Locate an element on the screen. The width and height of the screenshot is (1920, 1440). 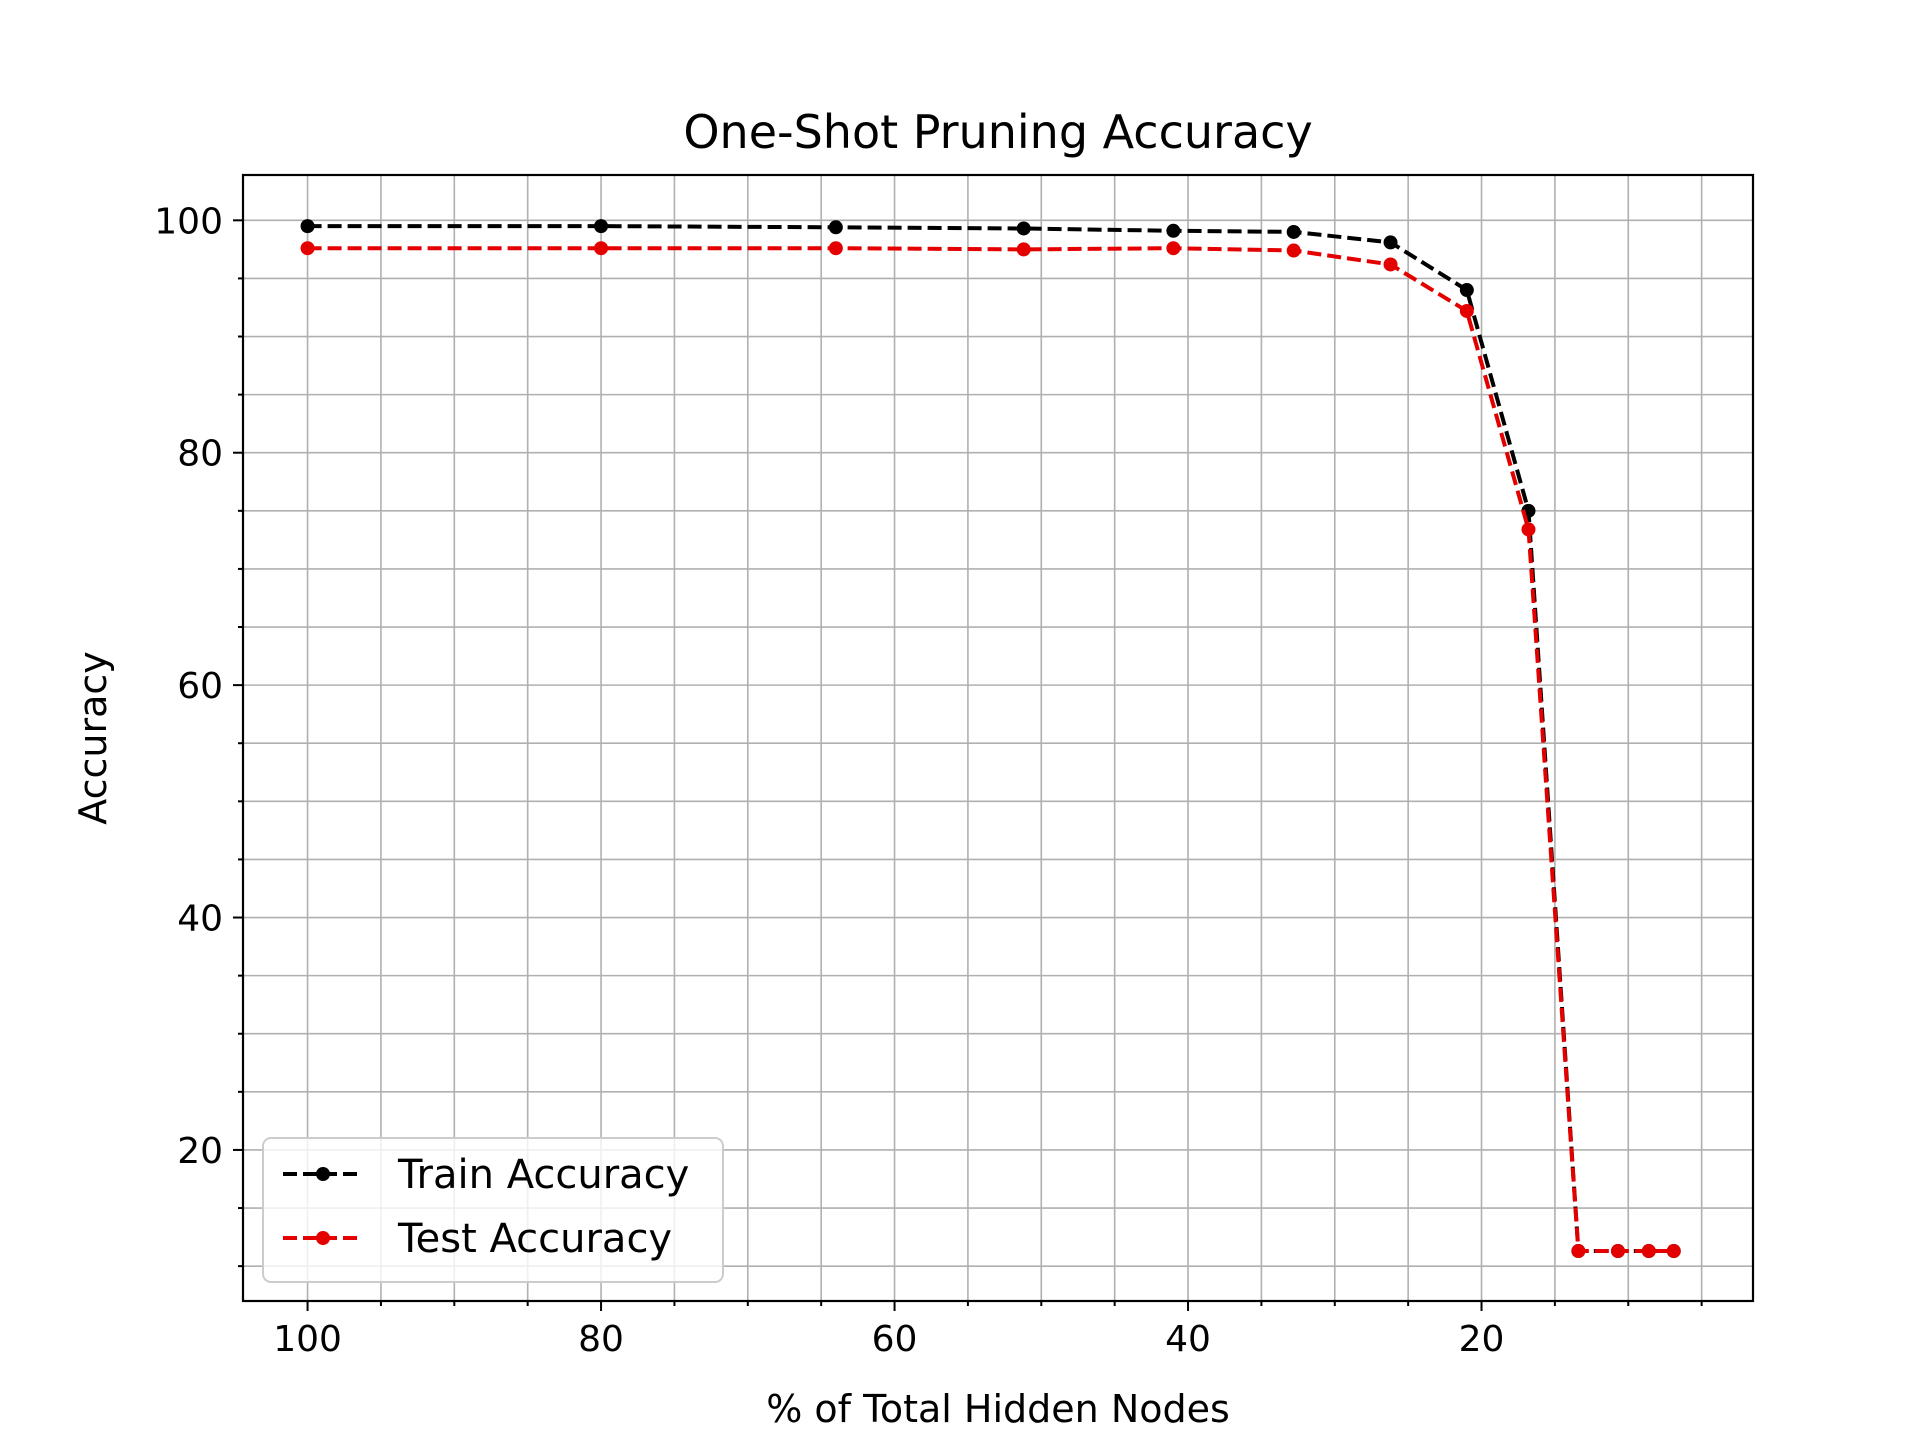
x-tick-label: 80 is located at coordinates (601, 1339).